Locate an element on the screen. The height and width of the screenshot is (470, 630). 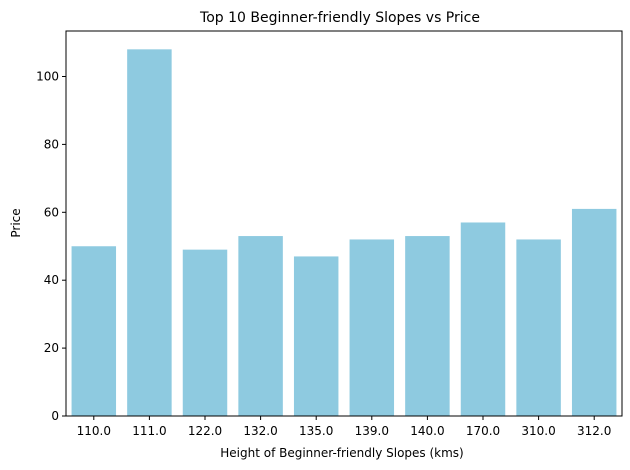
bar-310.0 is located at coordinates (538, 327).